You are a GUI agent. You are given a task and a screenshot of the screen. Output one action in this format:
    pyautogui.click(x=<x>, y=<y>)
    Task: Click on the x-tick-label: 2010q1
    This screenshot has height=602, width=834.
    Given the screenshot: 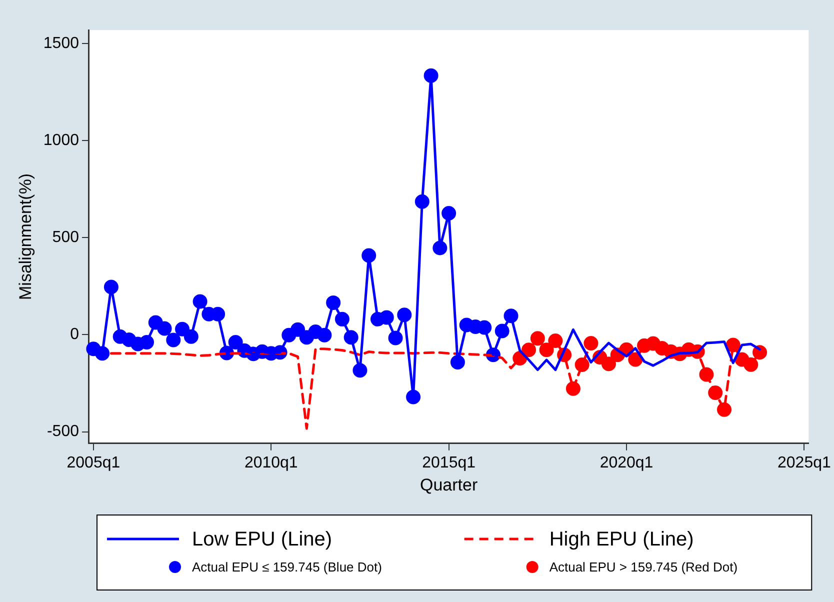 What is the action you would take?
    pyautogui.click(x=271, y=463)
    